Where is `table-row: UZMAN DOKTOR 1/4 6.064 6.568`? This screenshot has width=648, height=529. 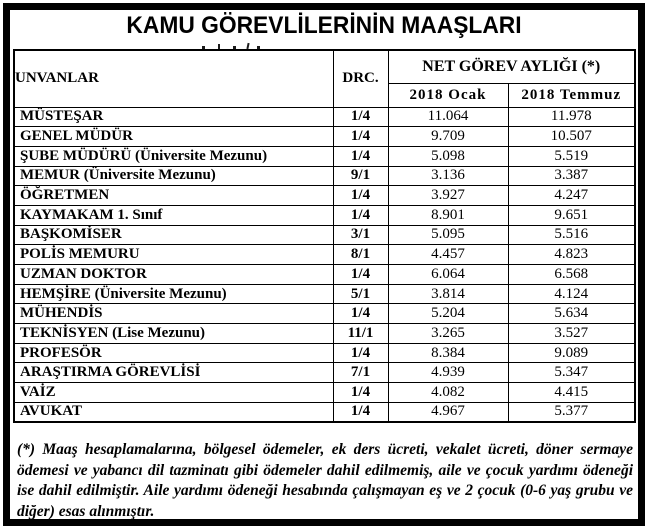
table-row: UZMAN DOKTOR 1/4 6.064 6.568 is located at coordinates (324, 274).